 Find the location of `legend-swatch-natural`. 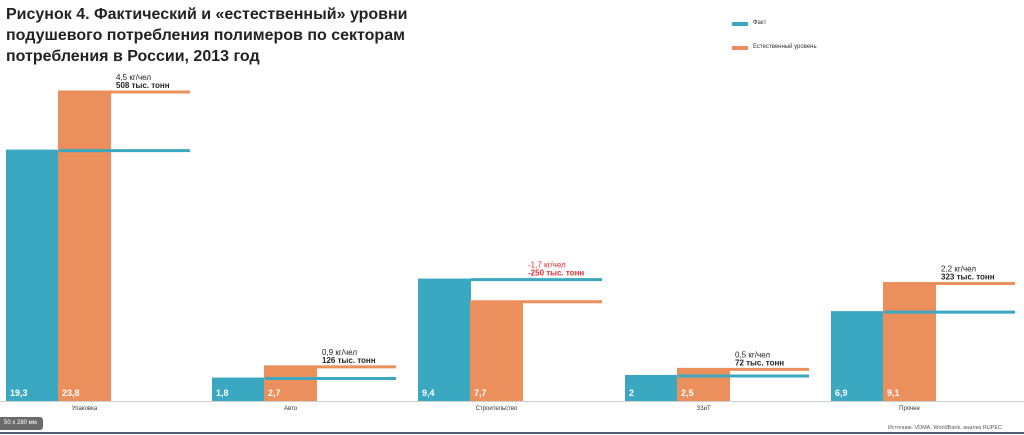

legend-swatch-natural is located at coordinates (740, 48).